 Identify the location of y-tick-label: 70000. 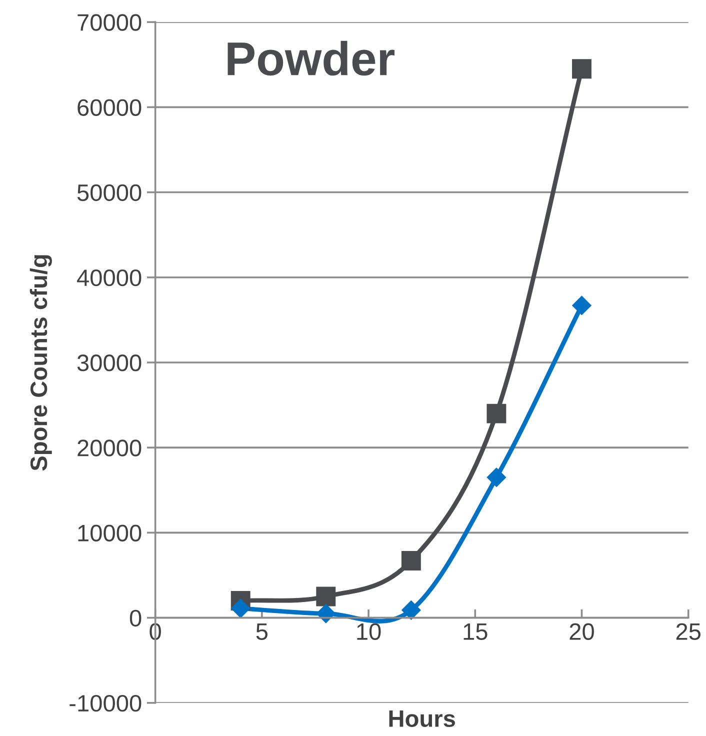
(110, 22).